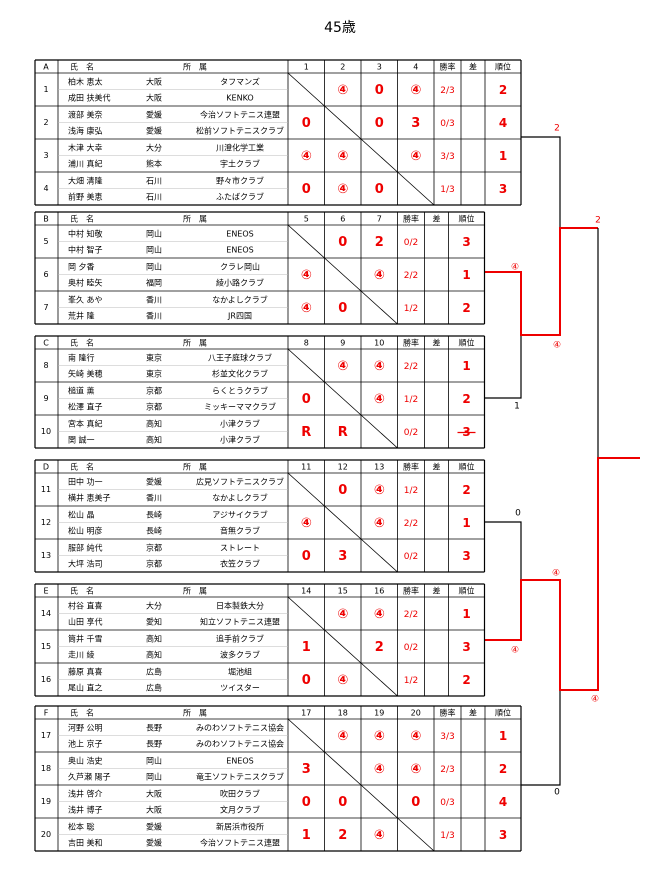 The image size is (668, 873). I want to click on player-pref: 香川, so click(154, 498).